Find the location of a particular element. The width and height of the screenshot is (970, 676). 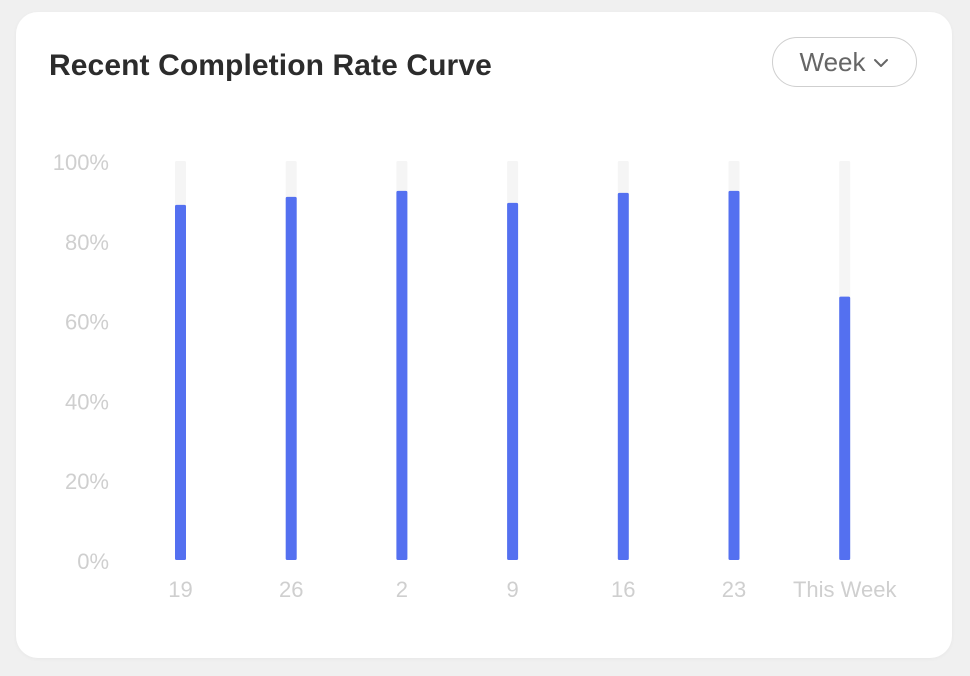

x-tick-label: 19 is located at coordinates (180, 589).